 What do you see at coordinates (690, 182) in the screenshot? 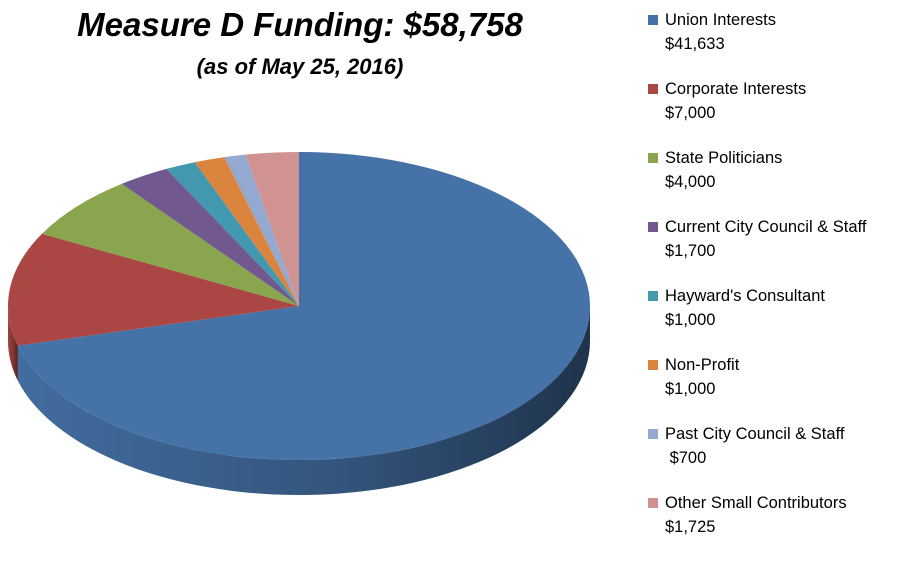
I see `legend-value: $4,000` at bounding box center [690, 182].